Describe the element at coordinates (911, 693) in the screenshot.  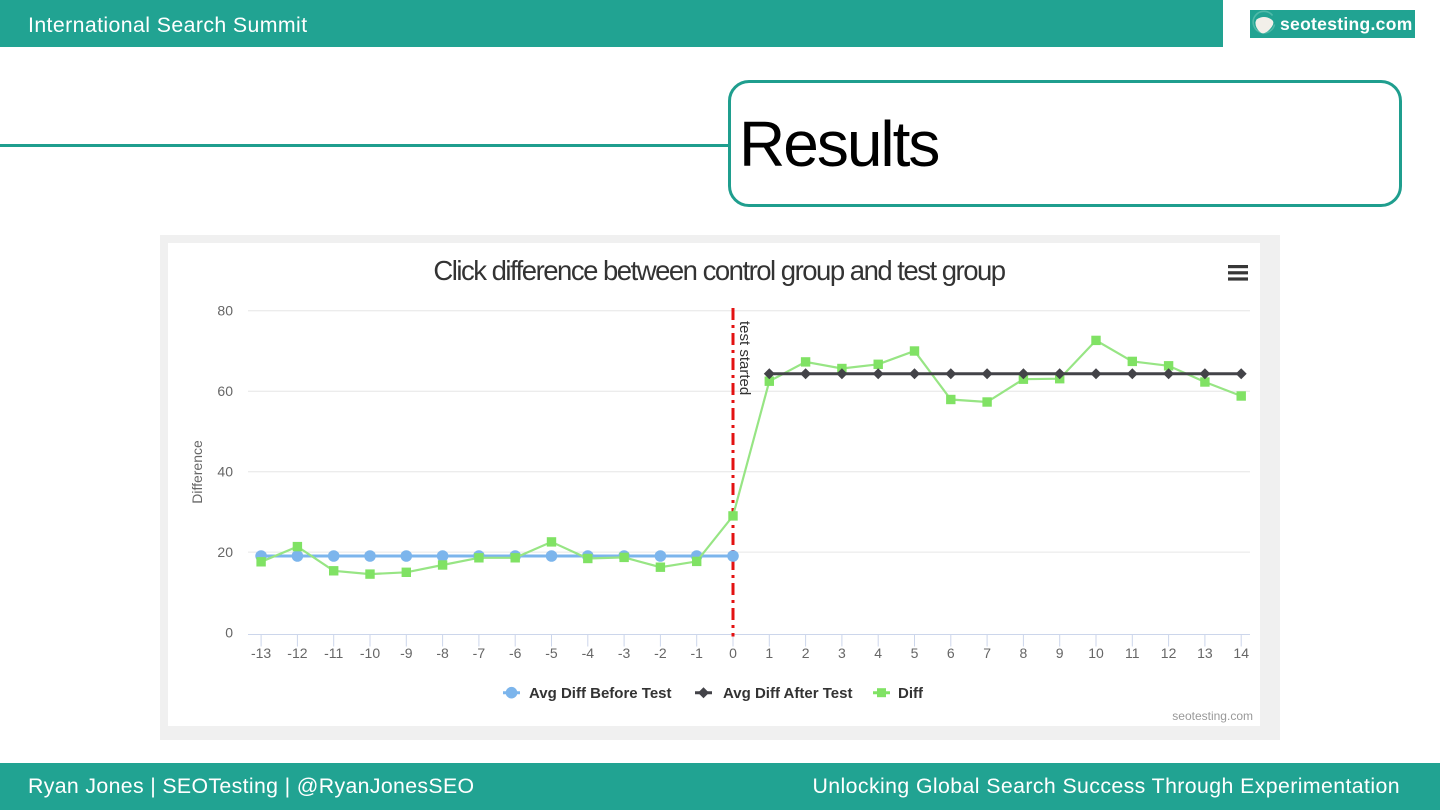
I see `svg-text: Diff` at that location.